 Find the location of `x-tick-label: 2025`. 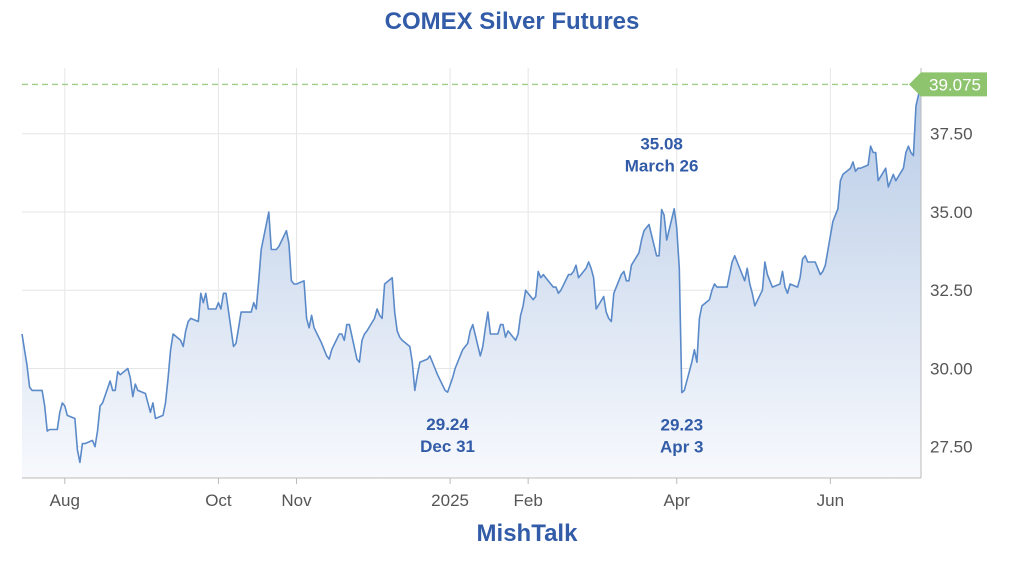

x-tick-label: 2025 is located at coordinates (450, 500).